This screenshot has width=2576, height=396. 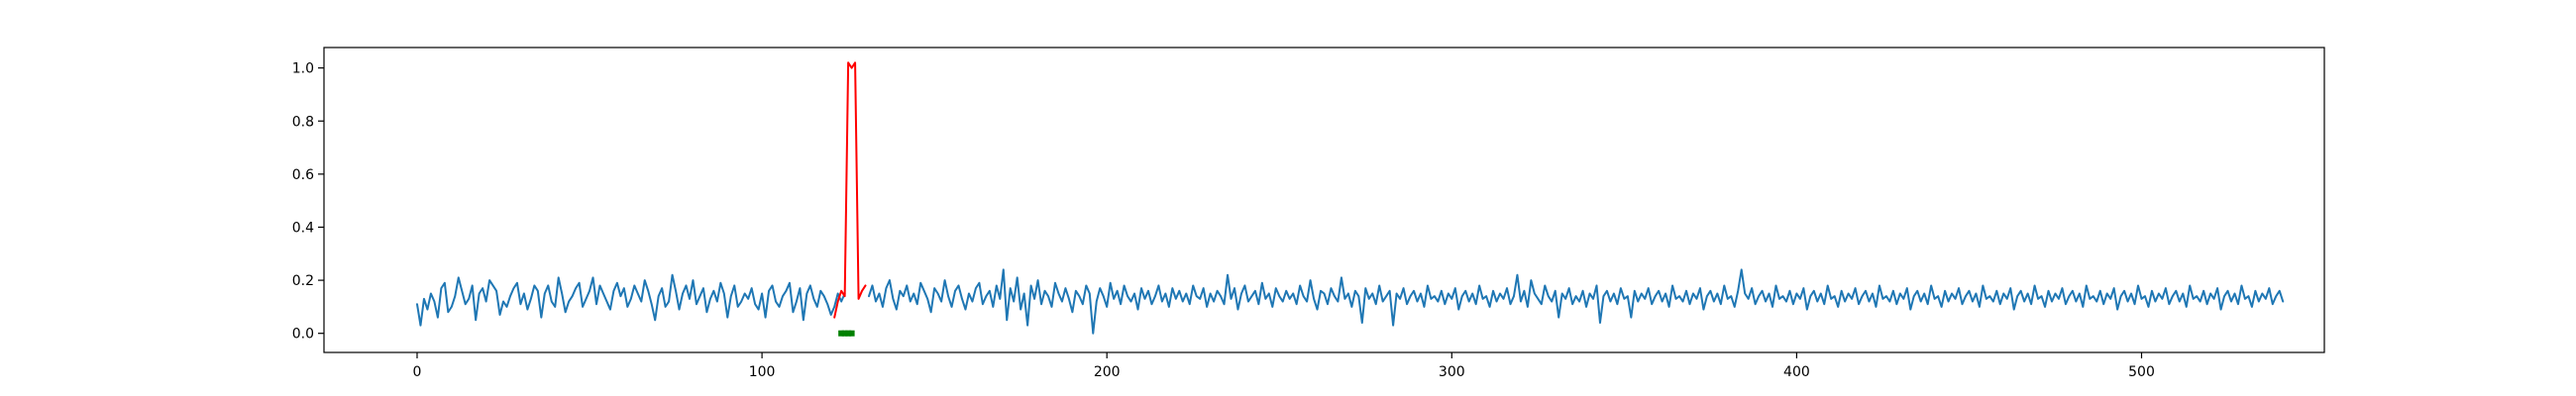 What do you see at coordinates (1284, 366) in the screenshot?
I see `x-axis-ticks: 0 100 200 300 400 500` at bounding box center [1284, 366].